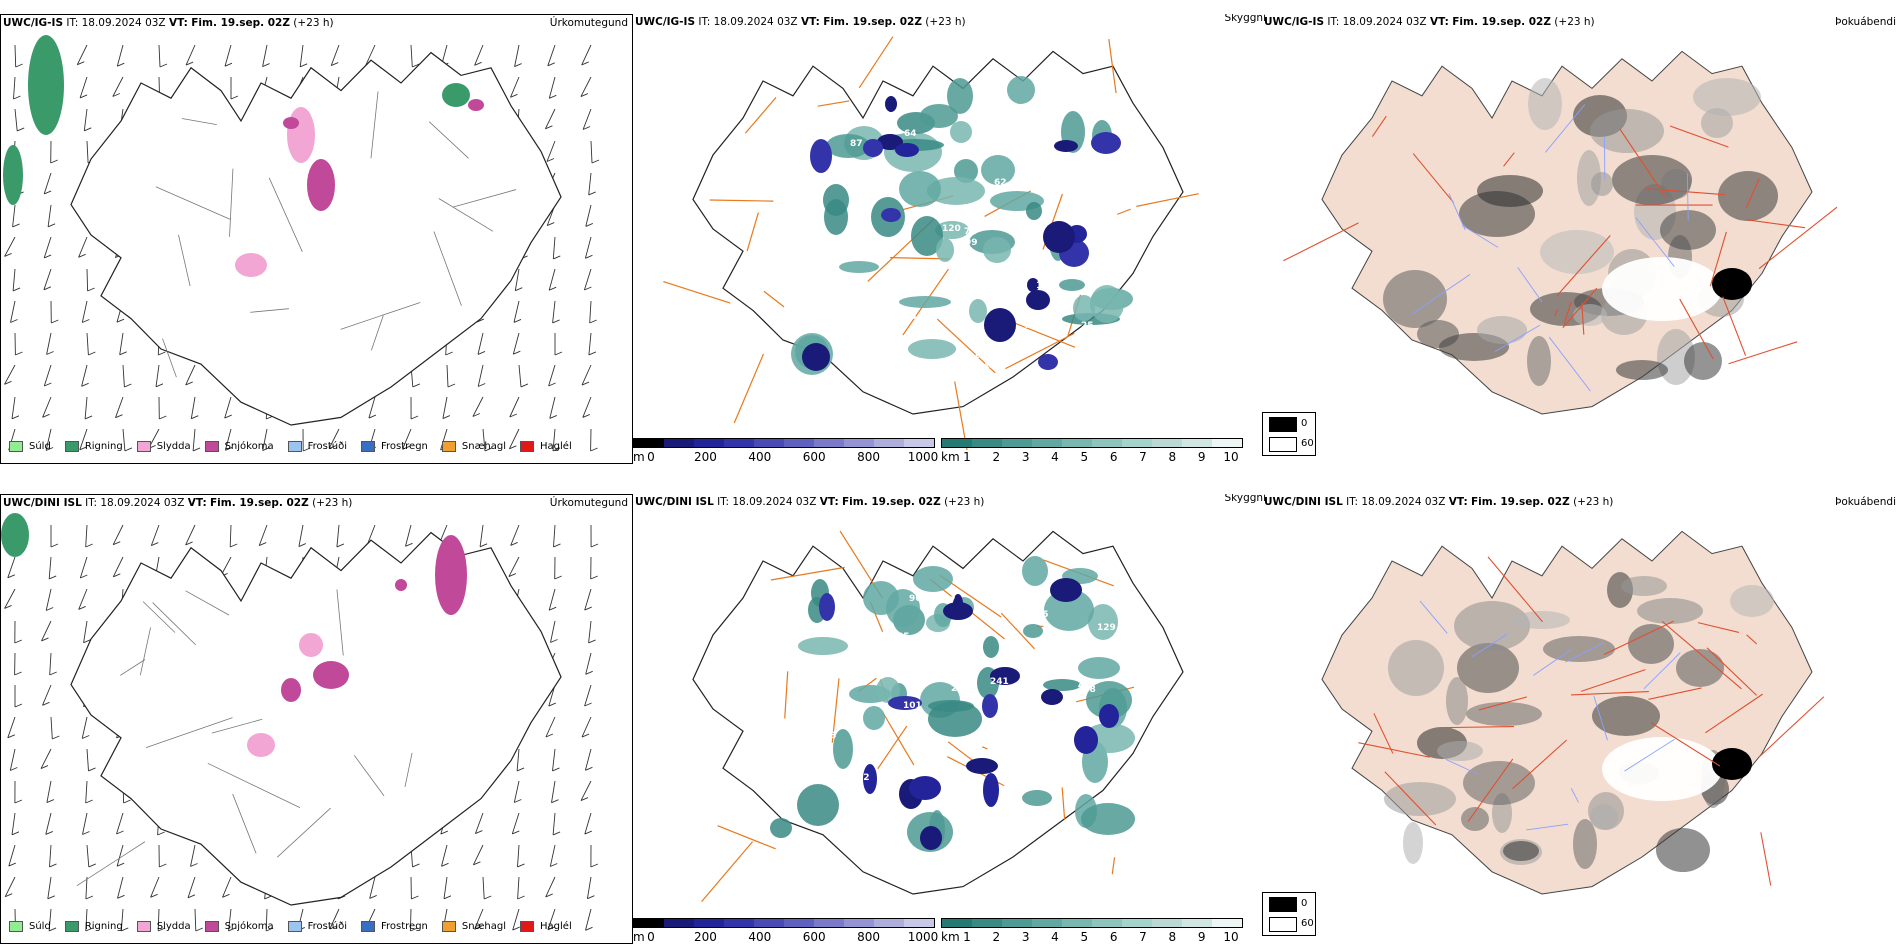 This screenshot has width=1900, height=950. Describe the element at coordinates (1106, 628) in the screenshot. I see `cloud-base-label: 129` at that location.